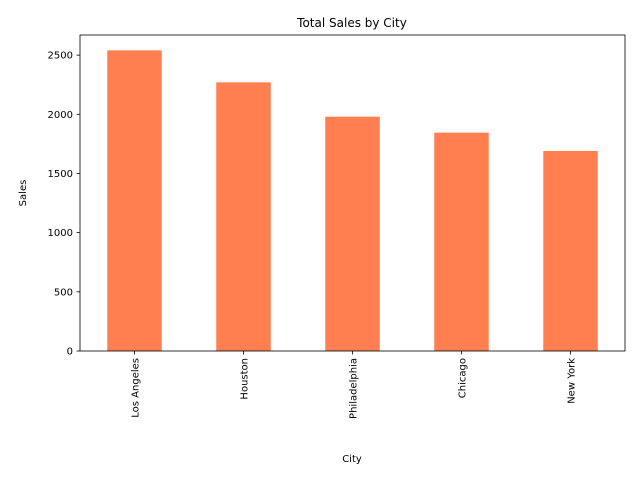 The image size is (640, 480). What do you see at coordinates (60, 115) in the screenshot?
I see `y-tick-label: 2000` at bounding box center [60, 115].